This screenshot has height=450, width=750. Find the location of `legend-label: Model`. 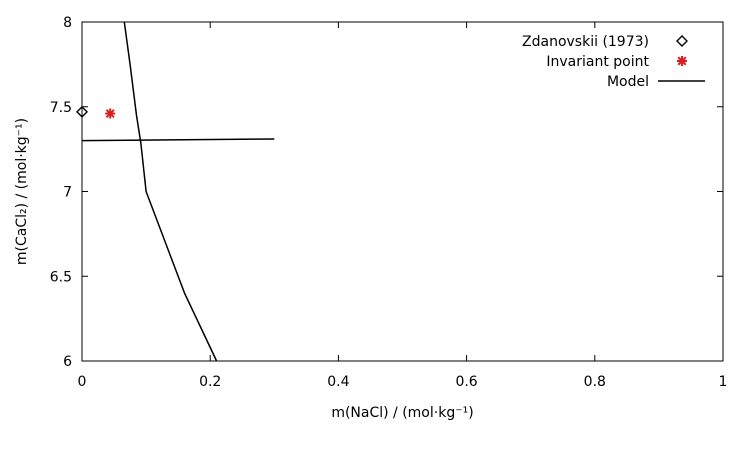

legend-label: Model is located at coordinates (628, 82).